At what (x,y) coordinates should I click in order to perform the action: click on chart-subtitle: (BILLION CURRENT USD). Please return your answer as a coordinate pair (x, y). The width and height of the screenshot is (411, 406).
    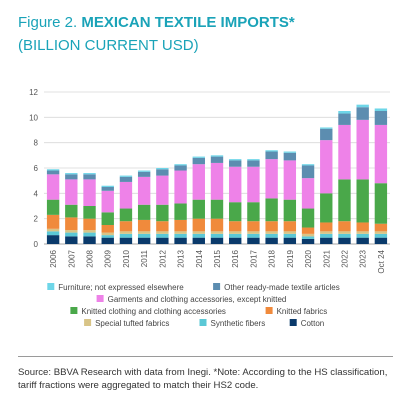
    Looking at the image, I should click on (108, 45).